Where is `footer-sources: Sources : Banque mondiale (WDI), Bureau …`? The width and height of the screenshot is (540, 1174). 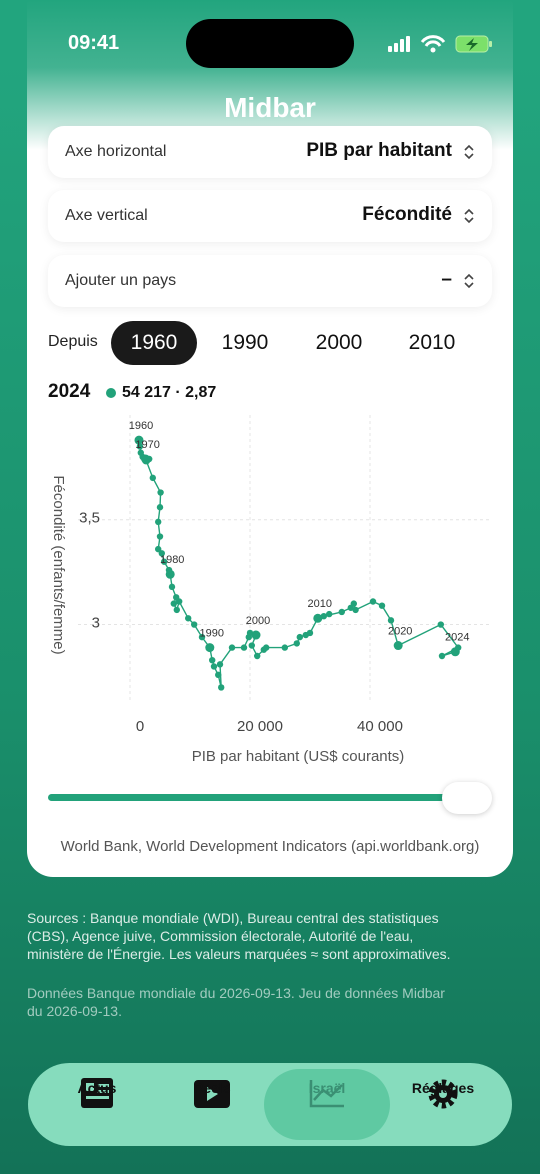 footer-sources: Sources : Banque mondiale (WDI), Bureau … is located at coordinates (233, 918).